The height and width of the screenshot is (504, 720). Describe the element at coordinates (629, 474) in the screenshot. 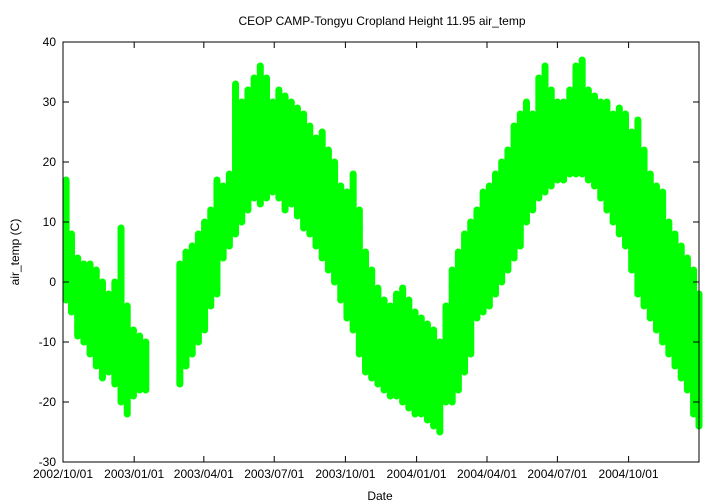

I see `x-tick-label: 2004/10/01` at that location.